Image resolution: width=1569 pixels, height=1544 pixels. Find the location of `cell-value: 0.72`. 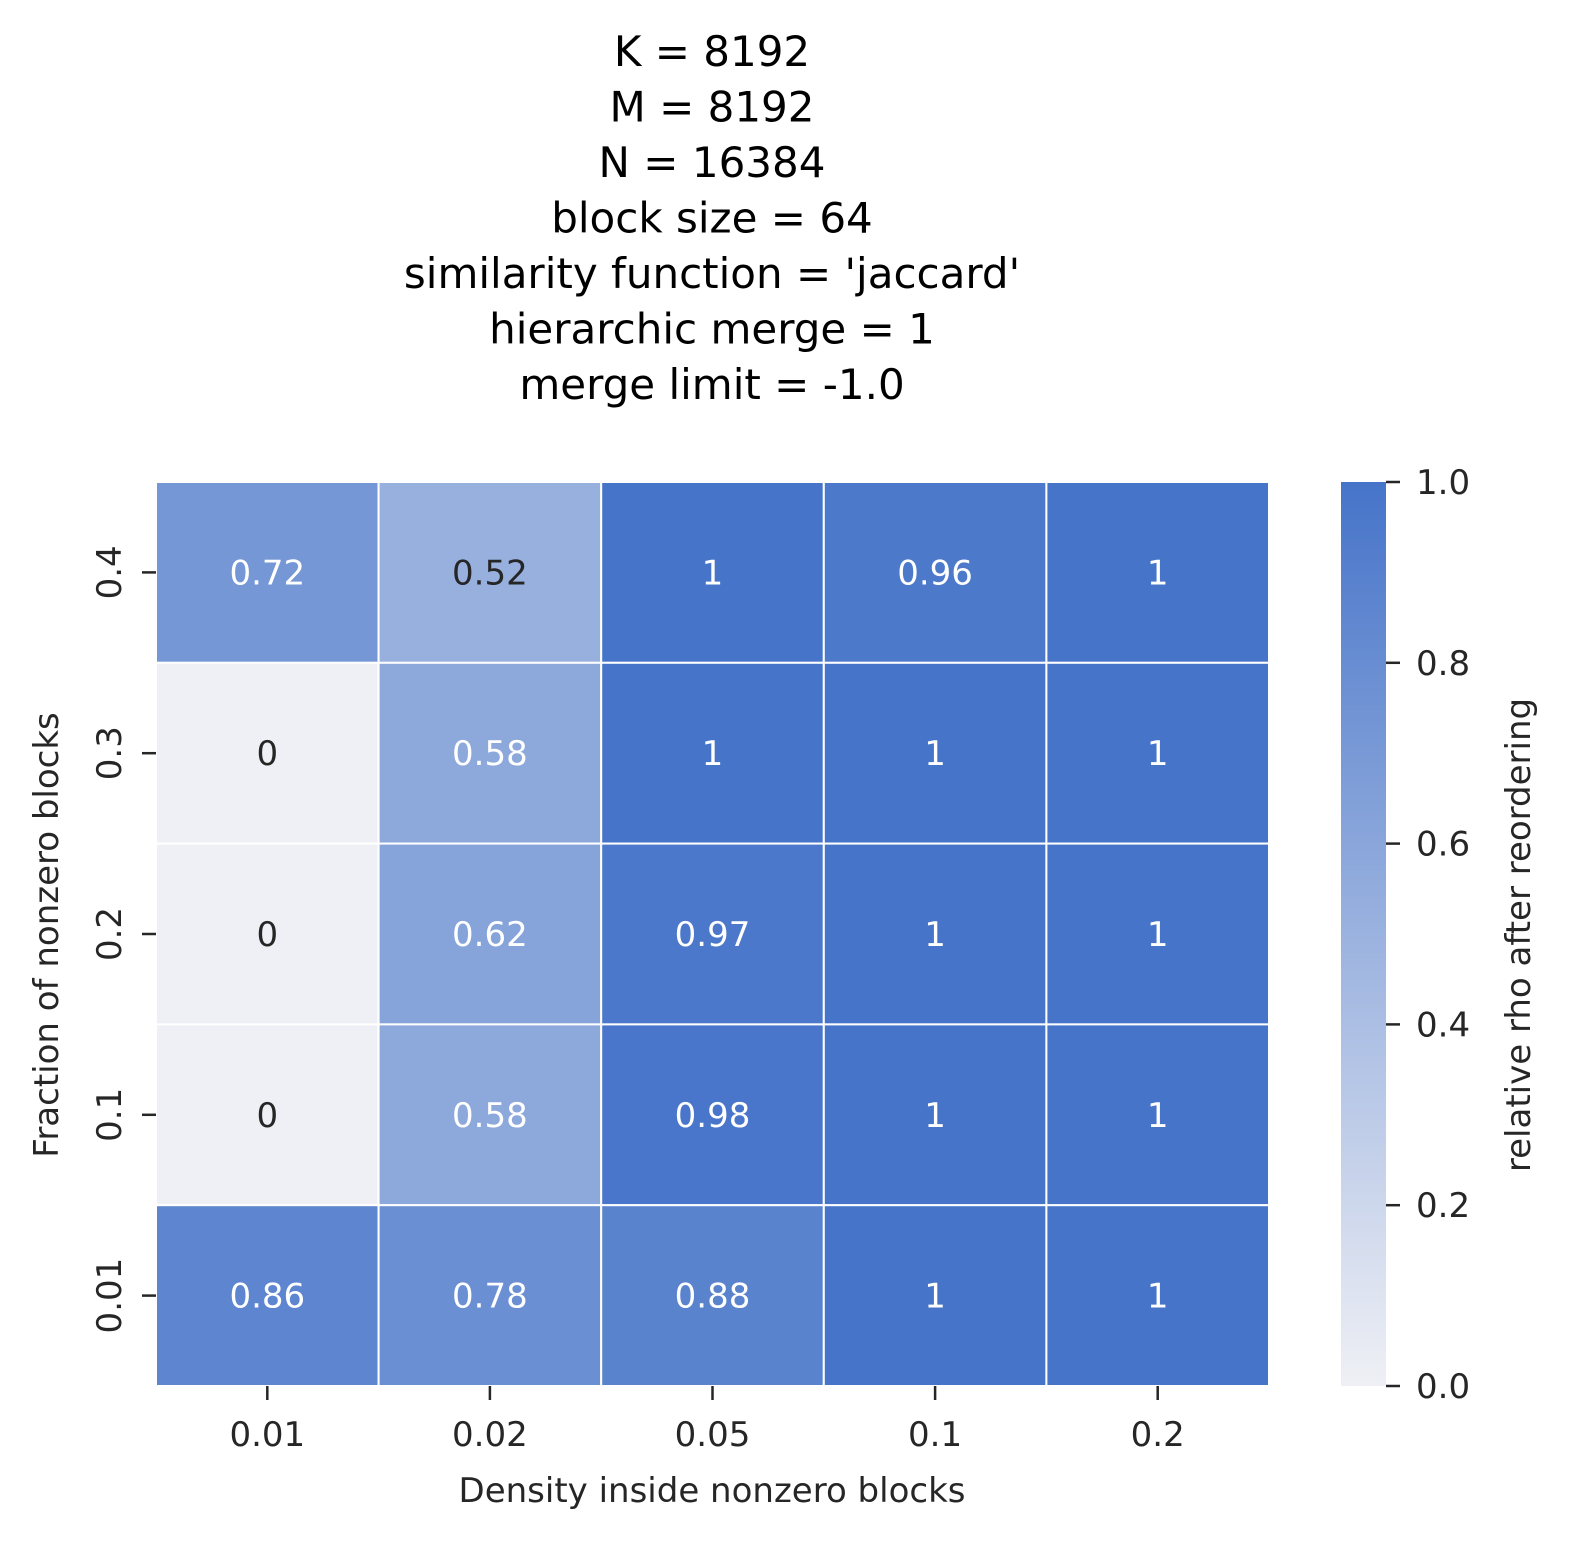

cell-value: 0.72 is located at coordinates (267, 573).